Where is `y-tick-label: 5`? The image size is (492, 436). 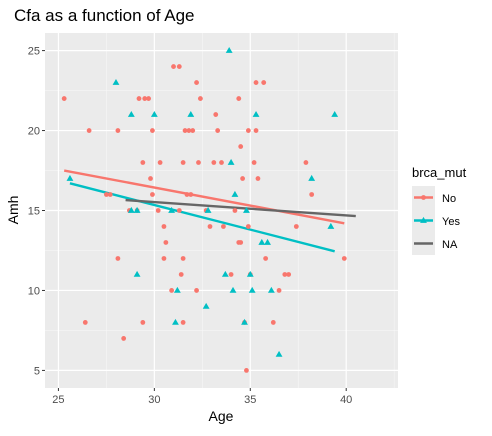
y-tick-label: 5 is located at coordinates (37, 371).